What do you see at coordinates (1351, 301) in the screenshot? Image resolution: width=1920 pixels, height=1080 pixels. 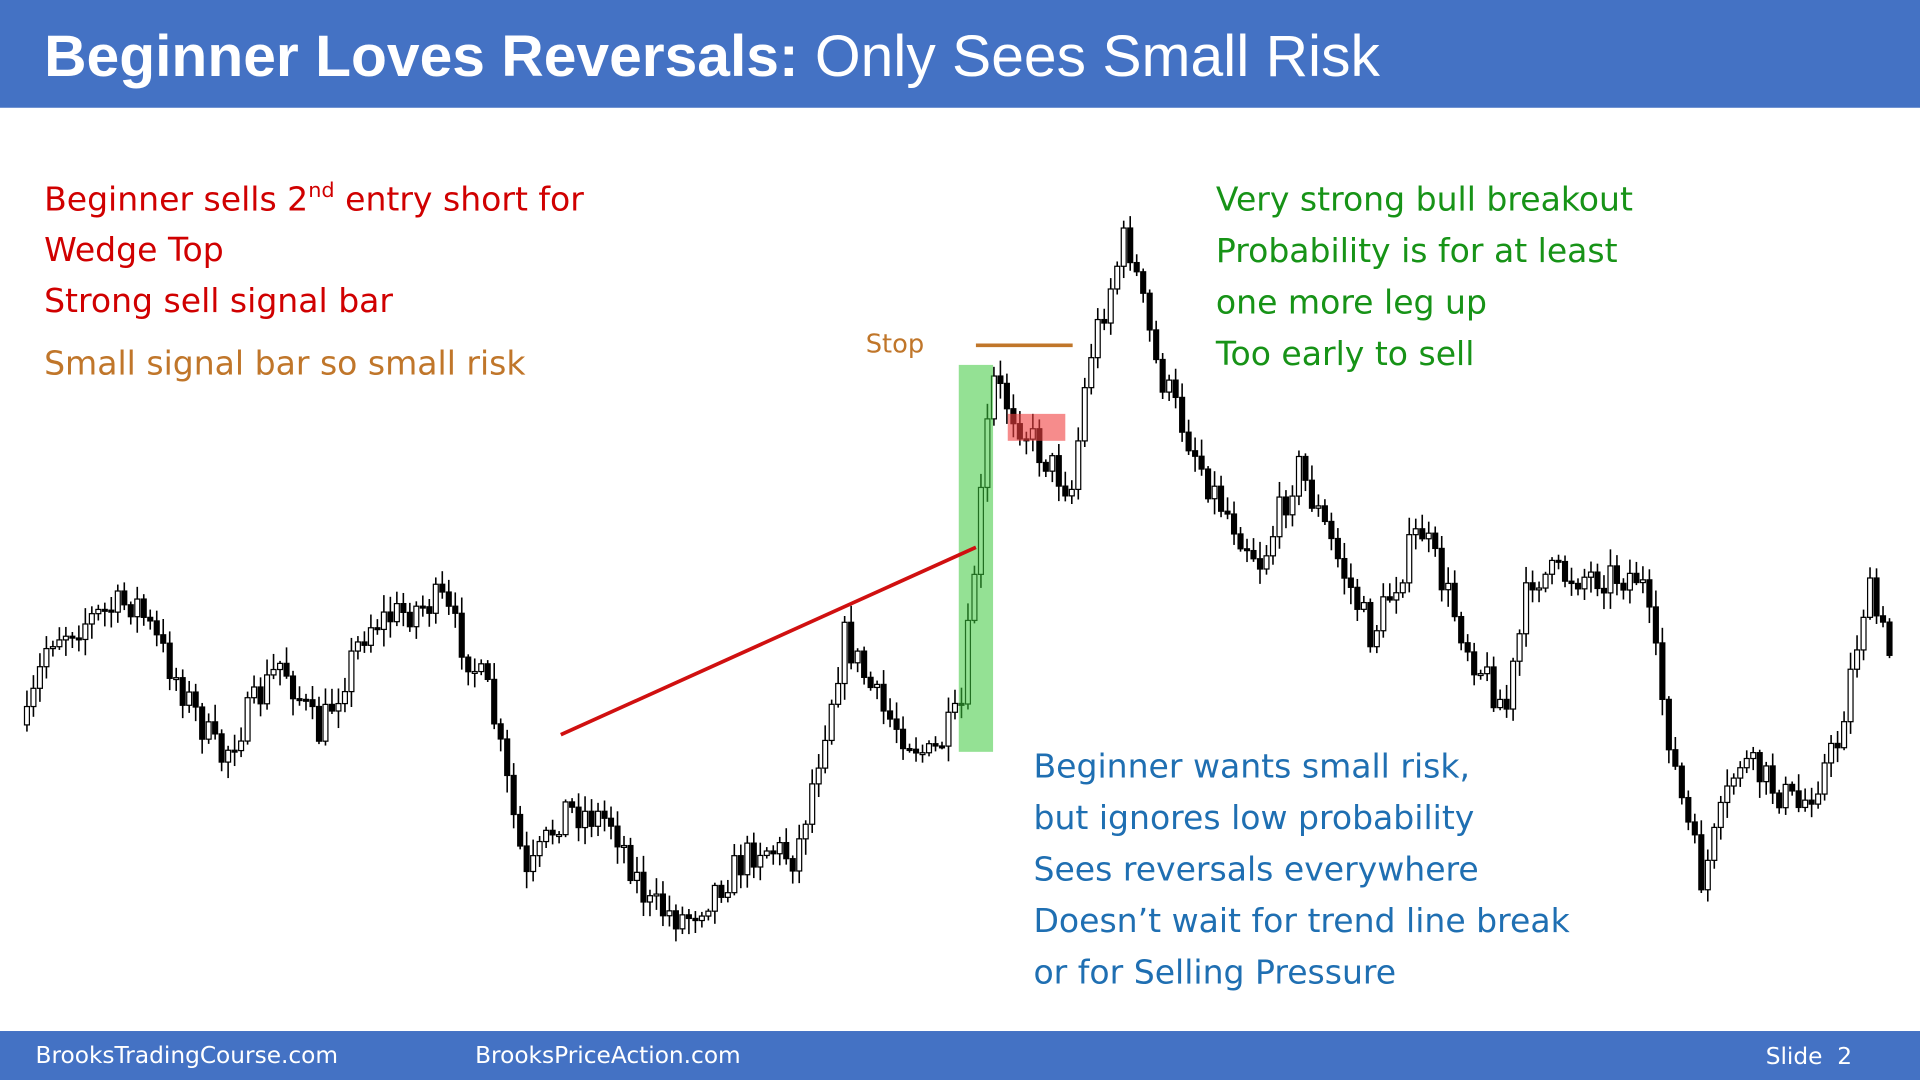 I see `note-line: one more leg up` at bounding box center [1351, 301].